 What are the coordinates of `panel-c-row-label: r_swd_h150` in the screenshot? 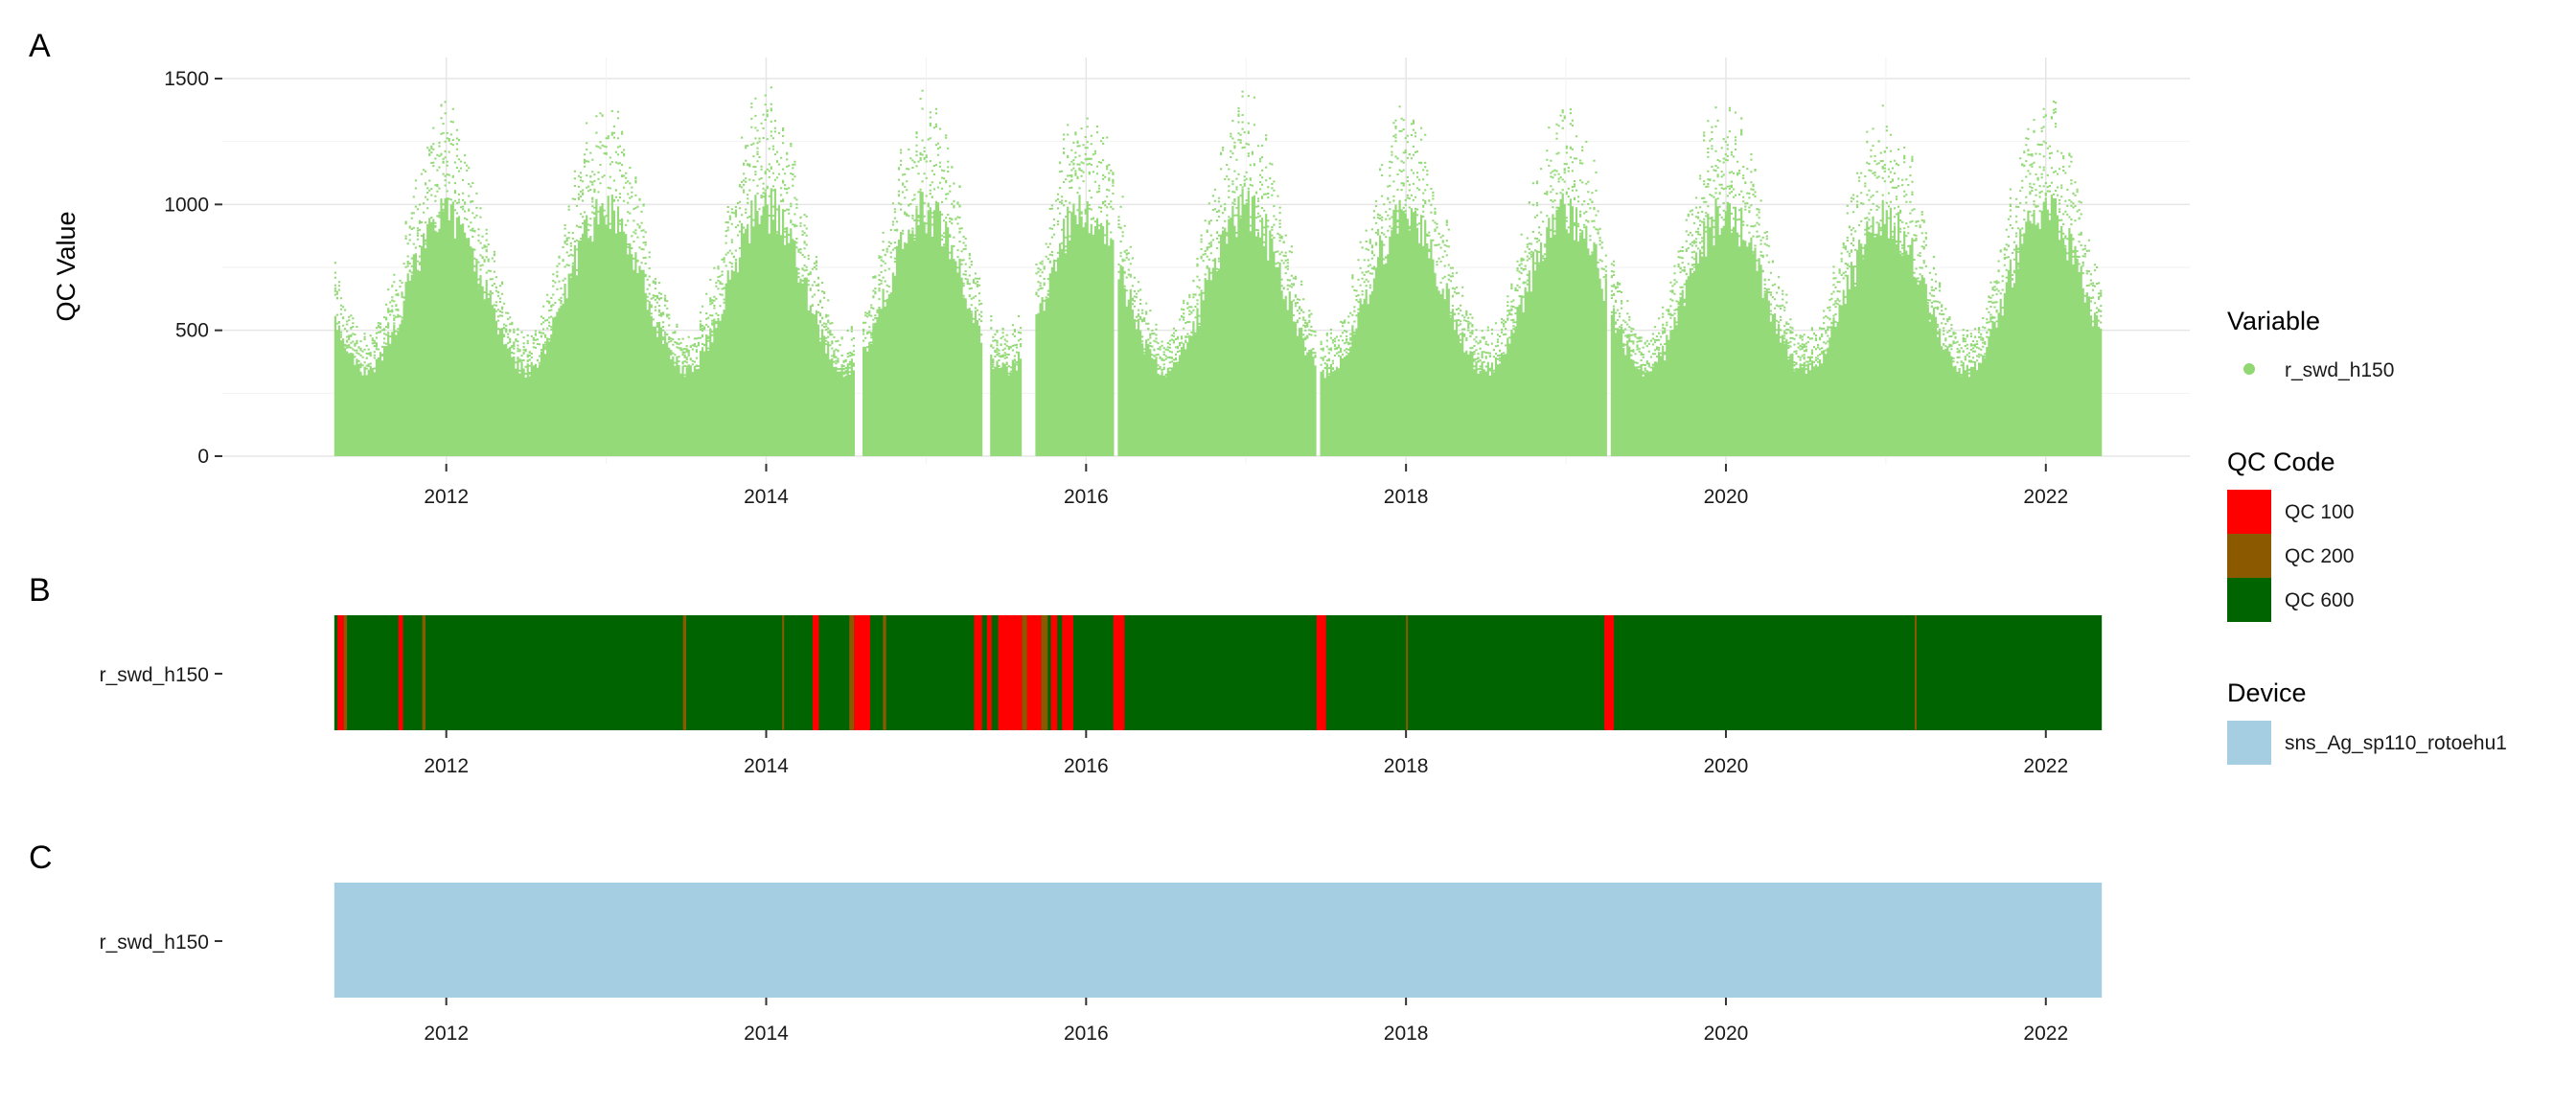 It's located at (154, 943).